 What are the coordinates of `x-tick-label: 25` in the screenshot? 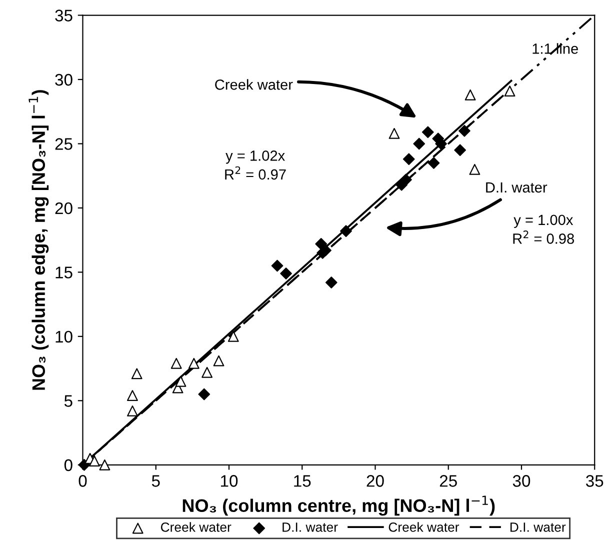 It's located at (448, 481).